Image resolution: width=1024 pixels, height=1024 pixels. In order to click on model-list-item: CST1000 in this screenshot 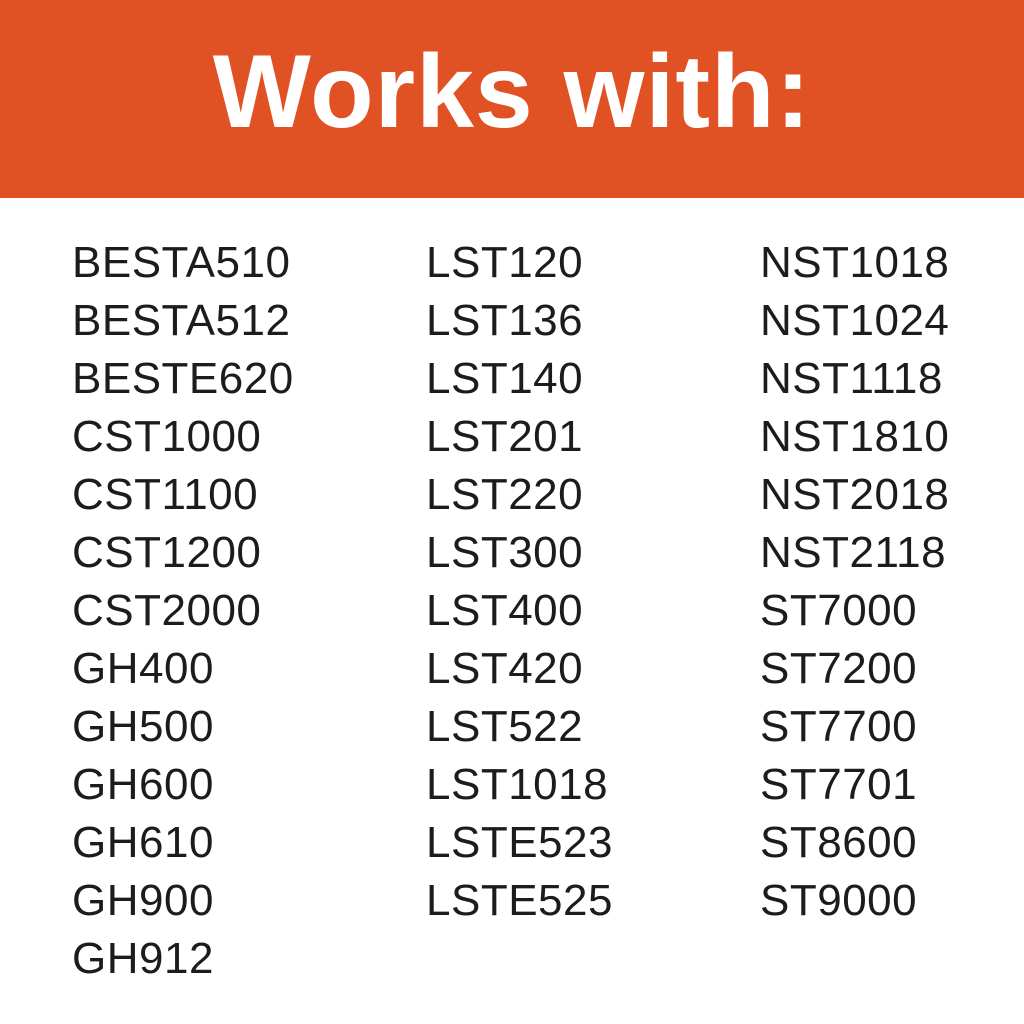, I will do `click(167, 436)`.